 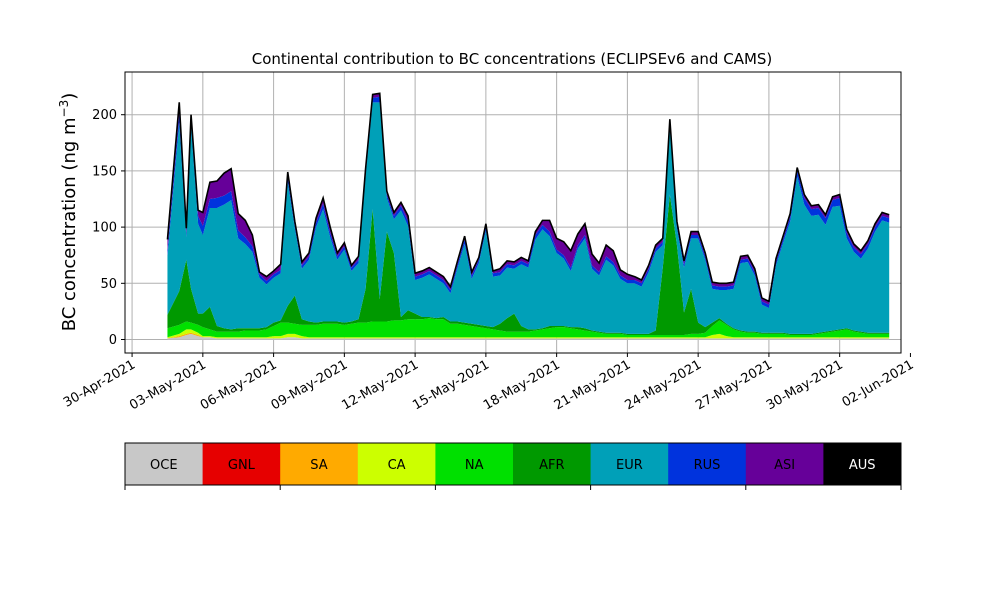 I want to click on colorbar-label-afr: AFR, so click(x=551, y=465).